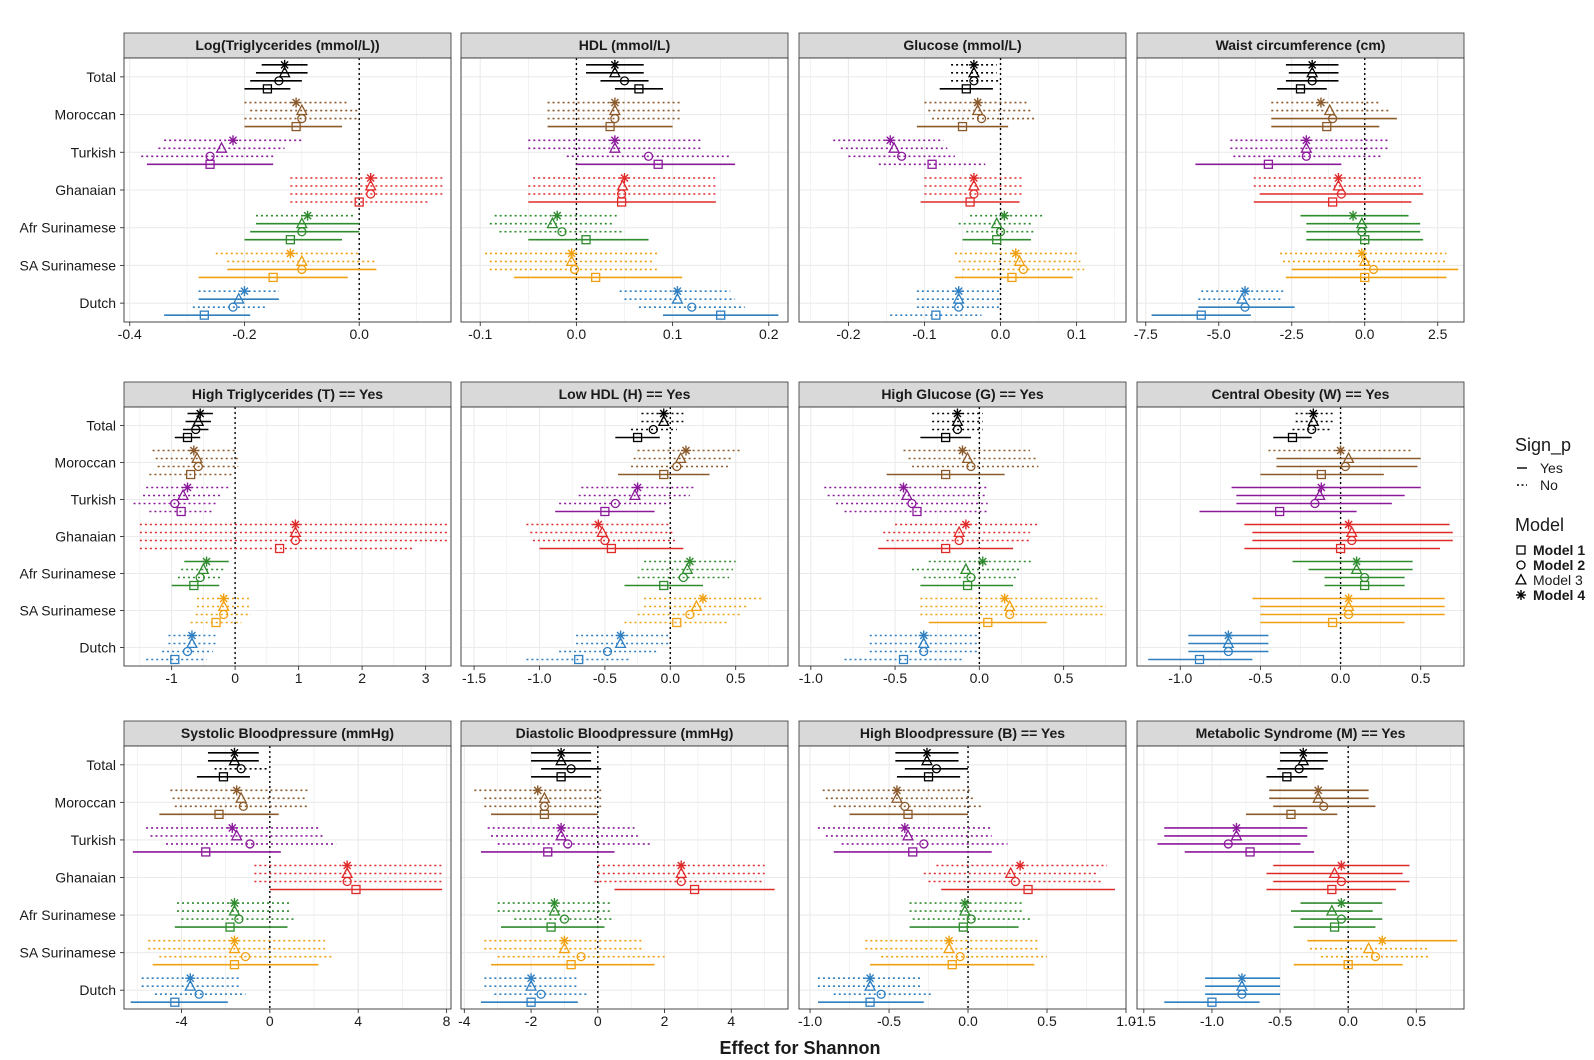 The width and height of the screenshot is (1594, 1060). Describe the element at coordinates (287, 45) in the screenshot. I see `panel-title: Log(Triglycerides (mmol/L))` at that location.